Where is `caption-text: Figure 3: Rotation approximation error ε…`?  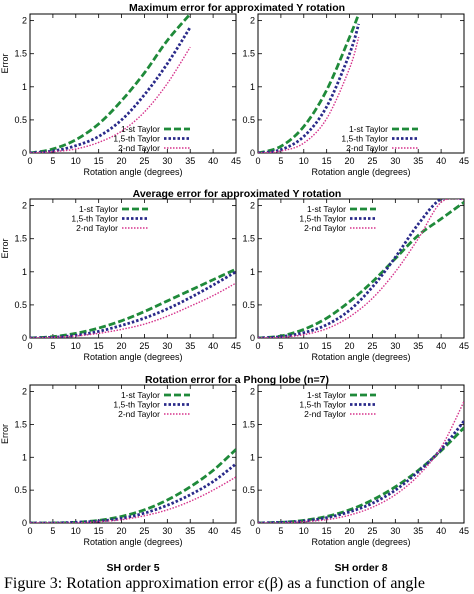 caption-text: Figure 3: Rotation approximation error ε… is located at coordinates (214, 583).